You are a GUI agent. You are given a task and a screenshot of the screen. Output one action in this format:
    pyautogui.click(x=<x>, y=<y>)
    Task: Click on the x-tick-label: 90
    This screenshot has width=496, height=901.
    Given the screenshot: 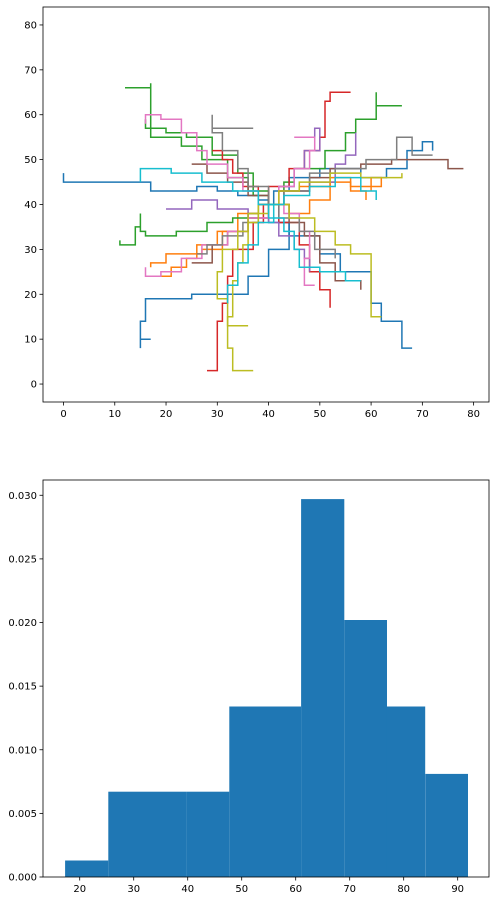 What is the action you would take?
    pyautogui.click(x=457, y=889)
    